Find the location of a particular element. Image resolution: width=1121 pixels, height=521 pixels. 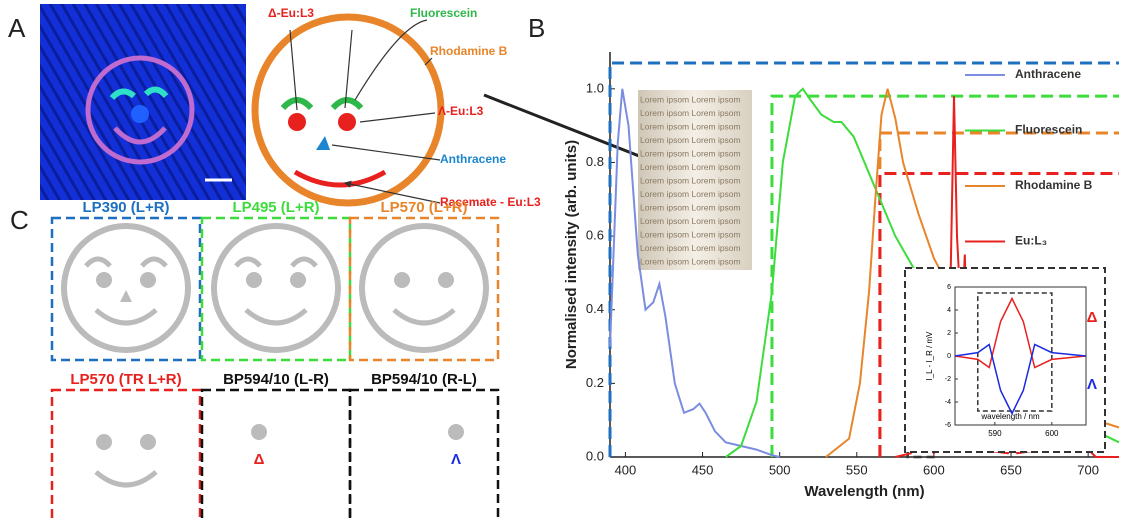

box-title: LP390 (L+R) is located at coordinates (125, 207).